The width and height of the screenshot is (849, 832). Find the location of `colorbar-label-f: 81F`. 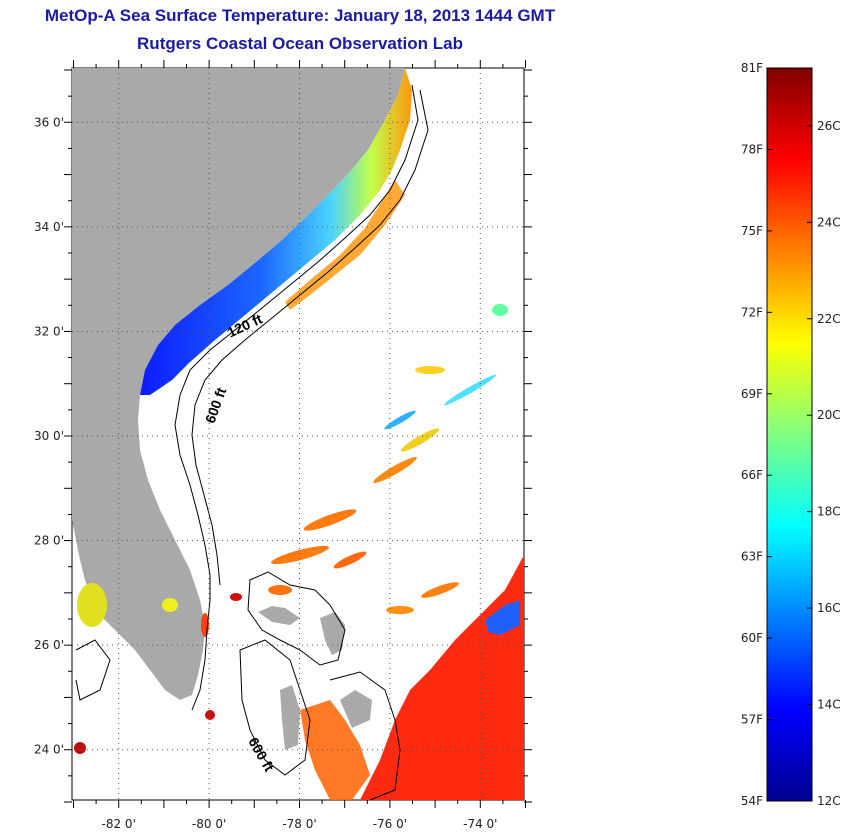

colorbar-label-f: 81F is located at coordinates (752, 68).